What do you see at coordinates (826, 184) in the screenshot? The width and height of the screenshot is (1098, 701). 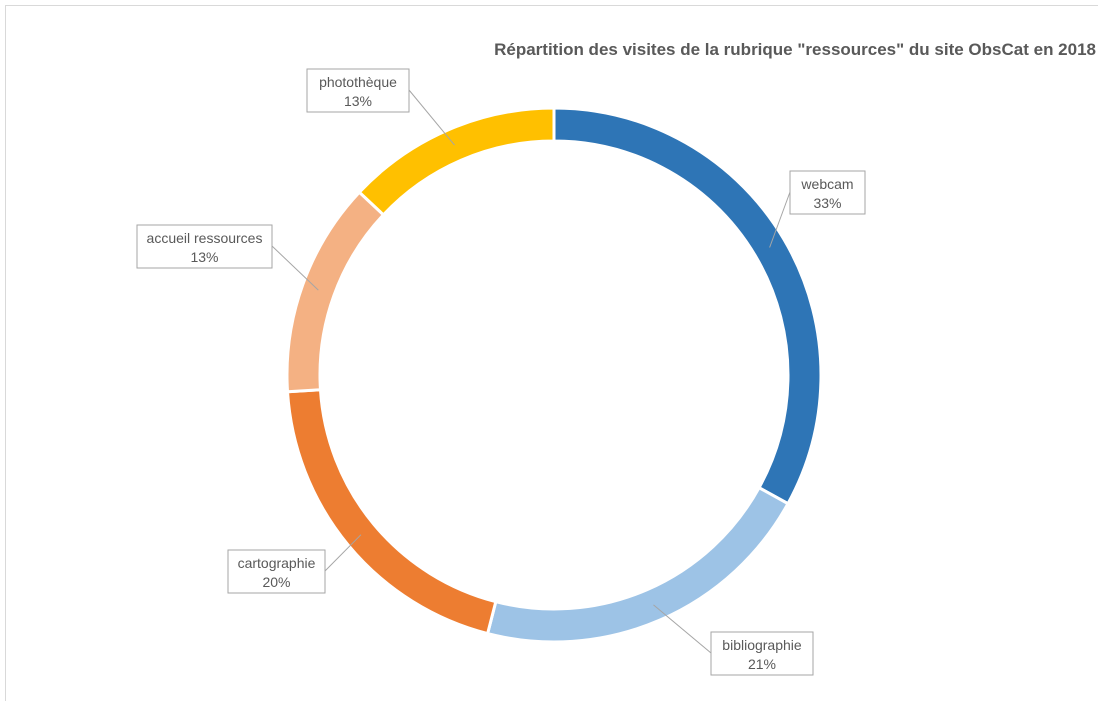 I see `data-label-category: webcam` at bounding box center [826, 184].